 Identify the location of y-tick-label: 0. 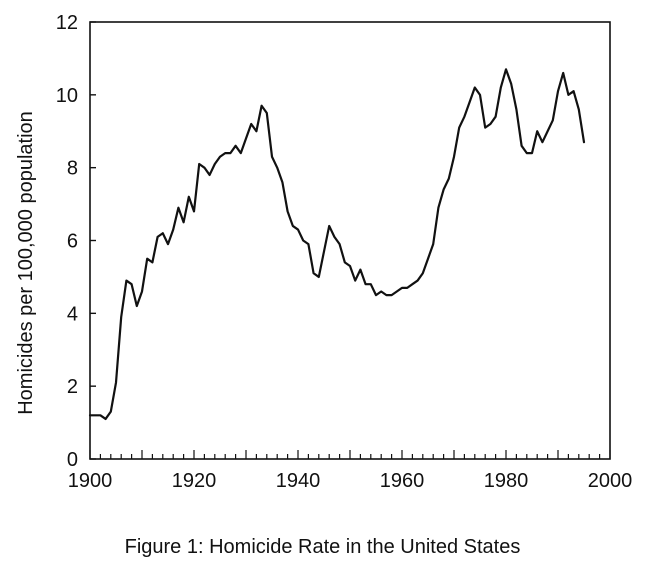
(72, 460).